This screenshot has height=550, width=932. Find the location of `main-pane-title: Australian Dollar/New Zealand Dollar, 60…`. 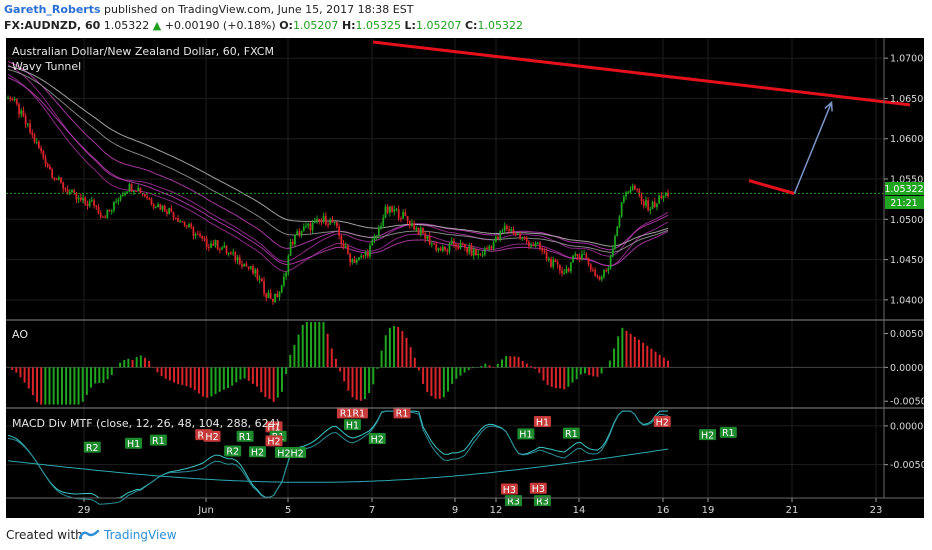

main-pane-title: Australian Dollar/New Zealand Dollar, 60… is located at coordinates (143, 51).